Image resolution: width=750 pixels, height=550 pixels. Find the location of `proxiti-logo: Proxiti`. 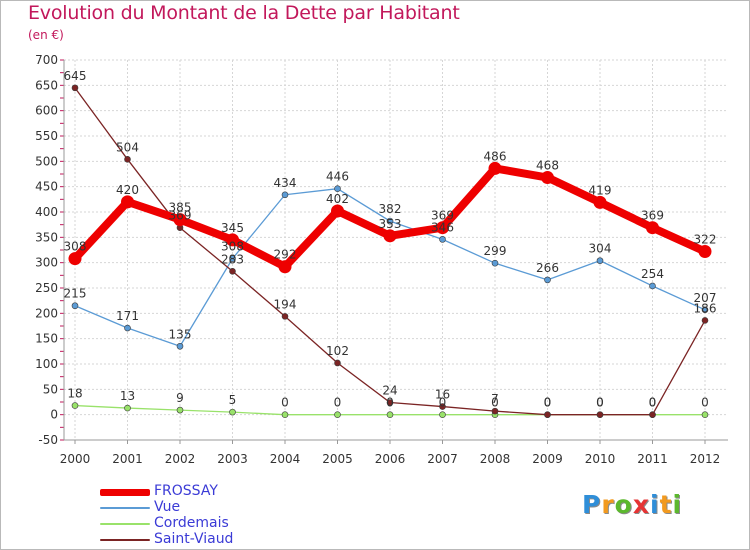

proxiti-logo: Proxiti is located at coordinates (632, 504).